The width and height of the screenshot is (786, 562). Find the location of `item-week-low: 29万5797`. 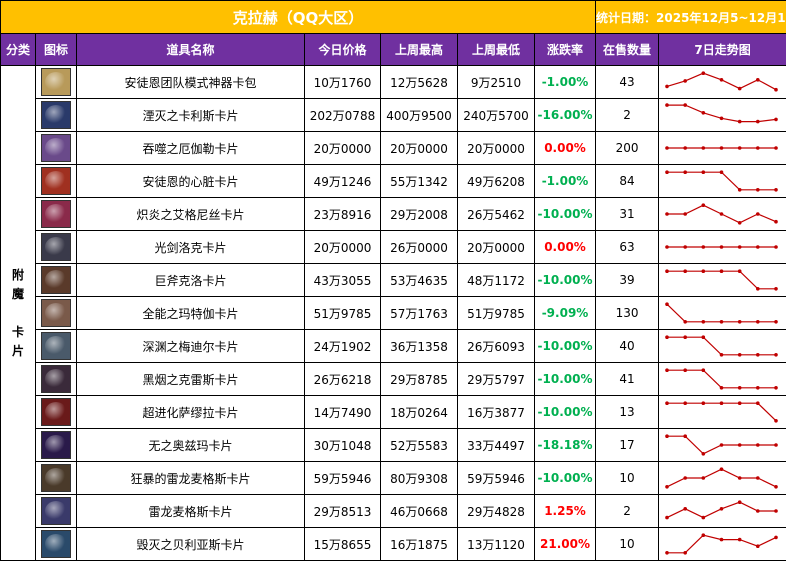

item-week-low: 29万5797 is located at coordinates (496, 379).